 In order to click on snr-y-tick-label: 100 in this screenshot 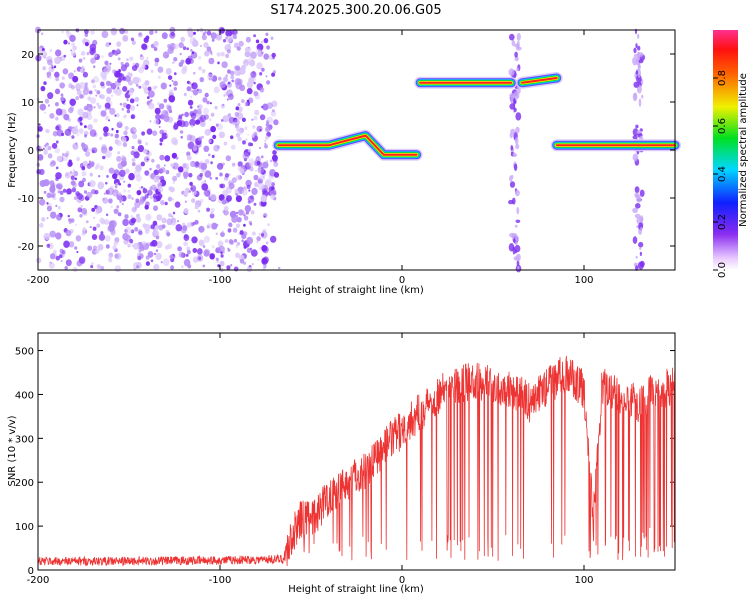, I will do `click(24, 527)`.